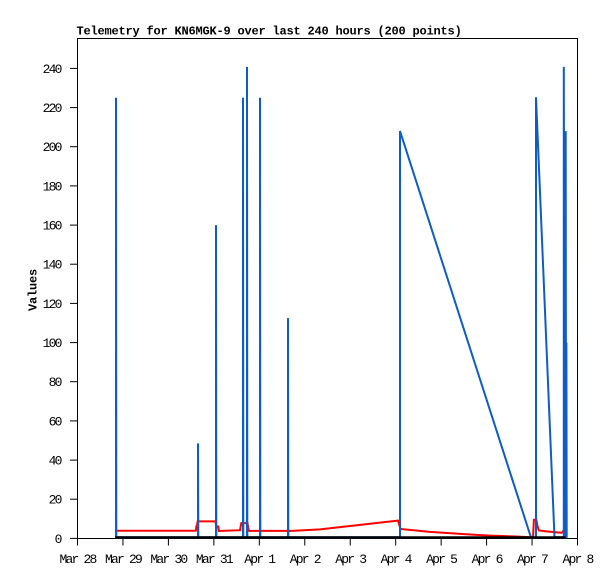  Describe the element at coordinates (34, 290) in the screenshot. I see `svg-text: Values` at that location.